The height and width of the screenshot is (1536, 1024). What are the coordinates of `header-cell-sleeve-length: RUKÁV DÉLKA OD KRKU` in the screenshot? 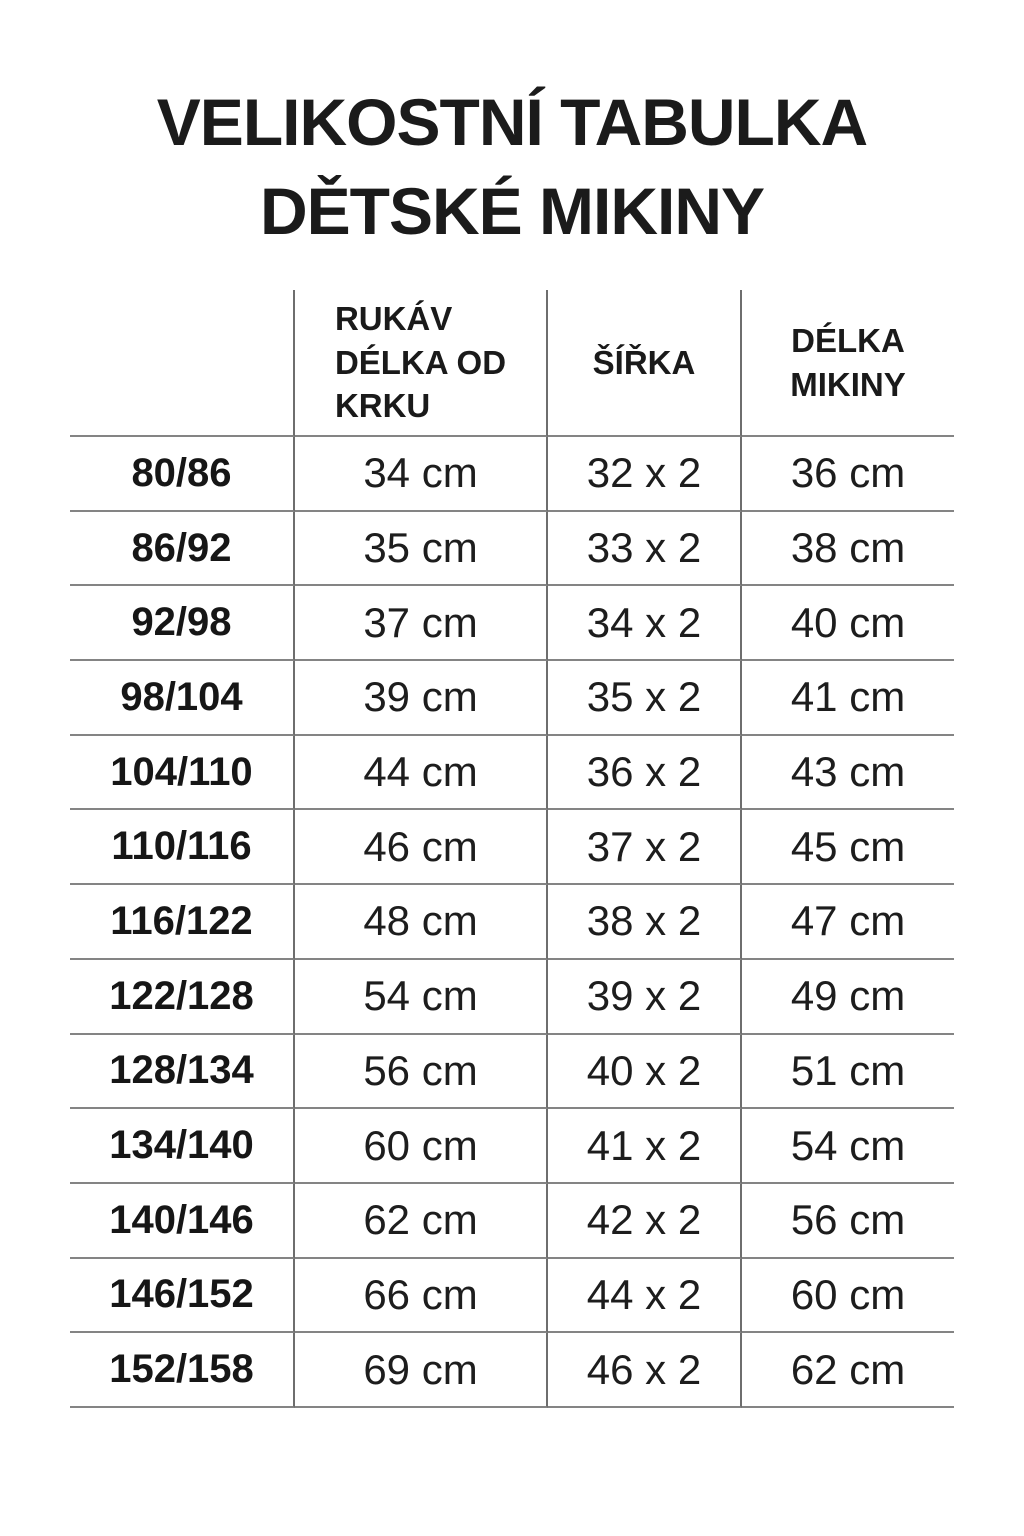 It's located at (421, 363).